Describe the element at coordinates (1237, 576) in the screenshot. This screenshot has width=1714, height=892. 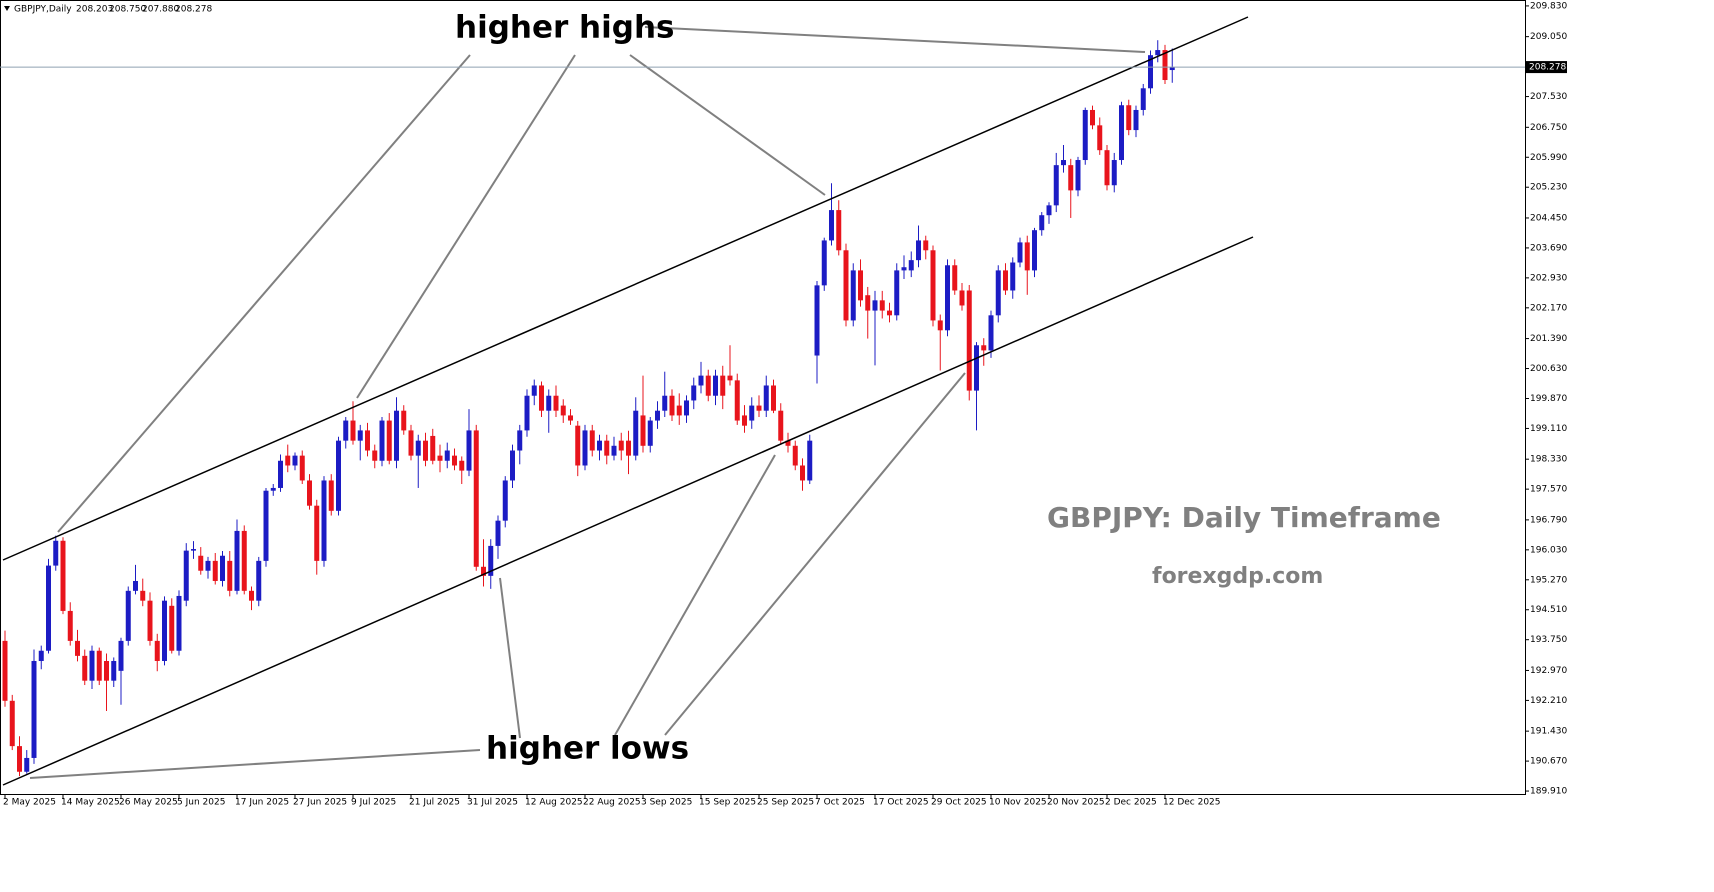
I see `website: forexgdp.com` at that location.